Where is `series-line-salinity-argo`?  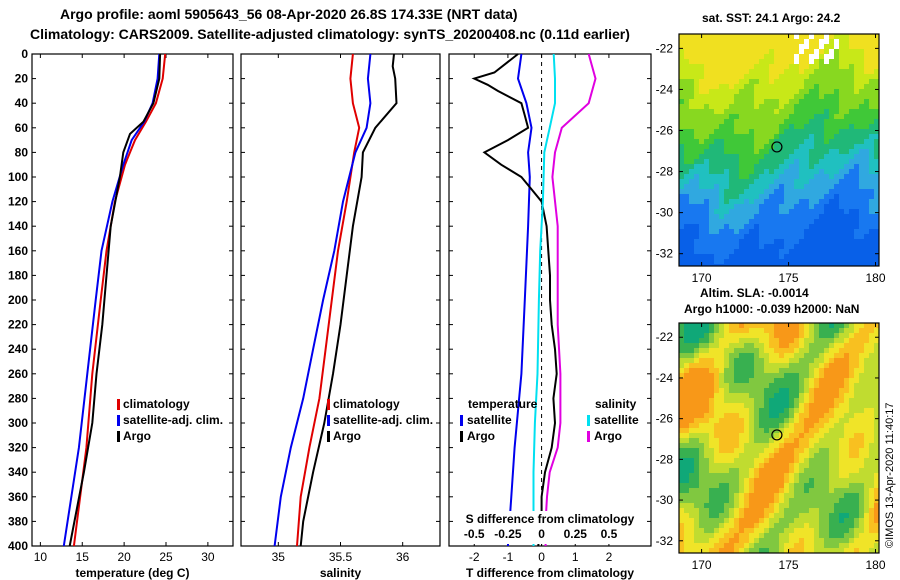 series-line-salinity-argo is located at coordinates (570, 299).